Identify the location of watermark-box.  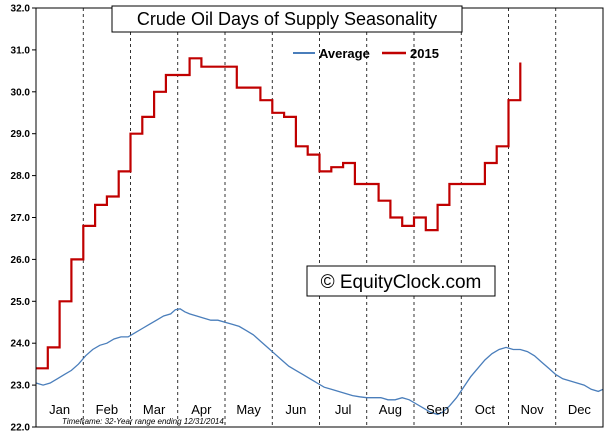
(401, 281).